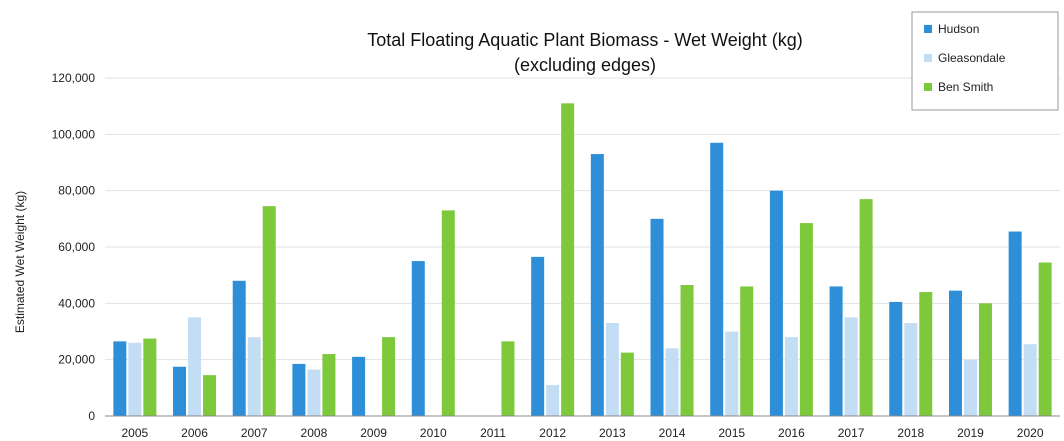 The height and width of the screenshot is (441, 1064). I want to click on x-tick-label: 2017, so click(851, 433).